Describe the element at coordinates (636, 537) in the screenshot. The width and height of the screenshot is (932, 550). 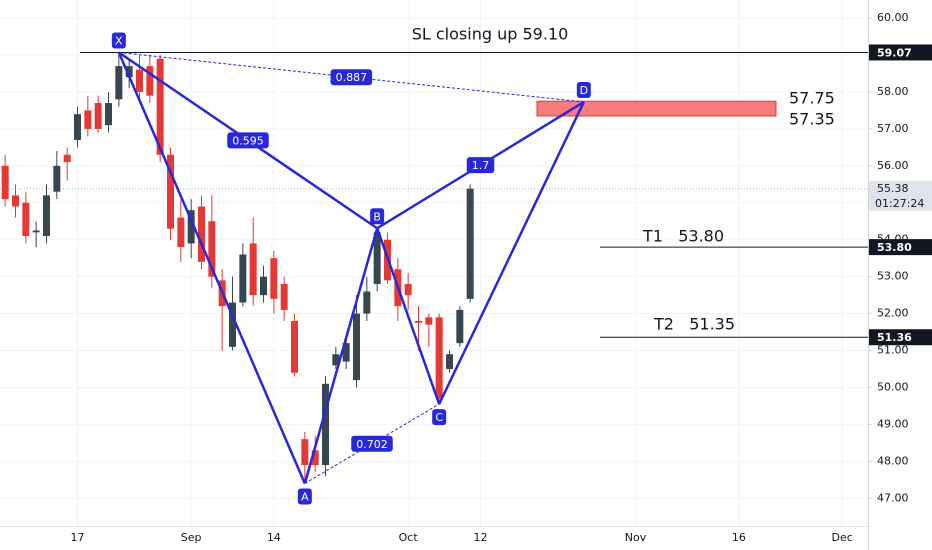
I see `x-tick-label: Nov` at that location.